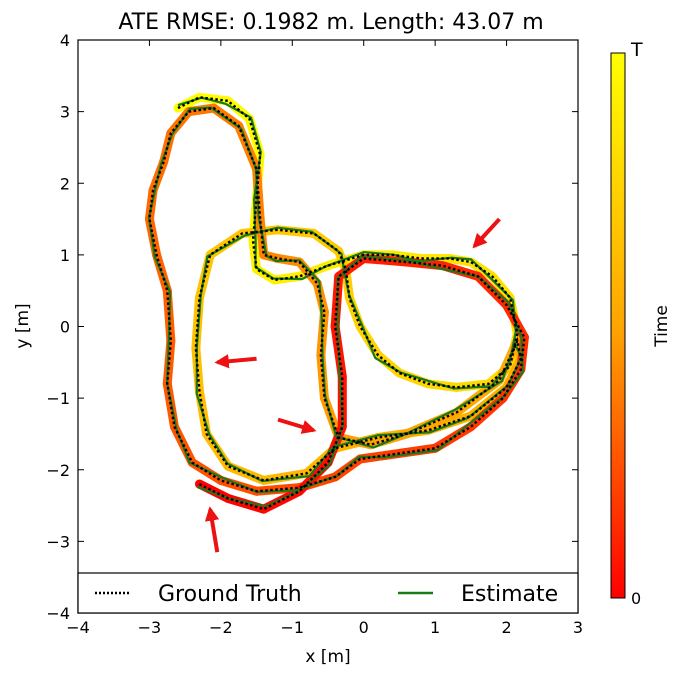 This screenshot has width=686, height=678. What do you see at coordinates (330, 22) in the screenshot?
I see `chart-title: ATE RMSE: 0.1982 m. Length: 43.07 m` at bounding box center [330, 22].